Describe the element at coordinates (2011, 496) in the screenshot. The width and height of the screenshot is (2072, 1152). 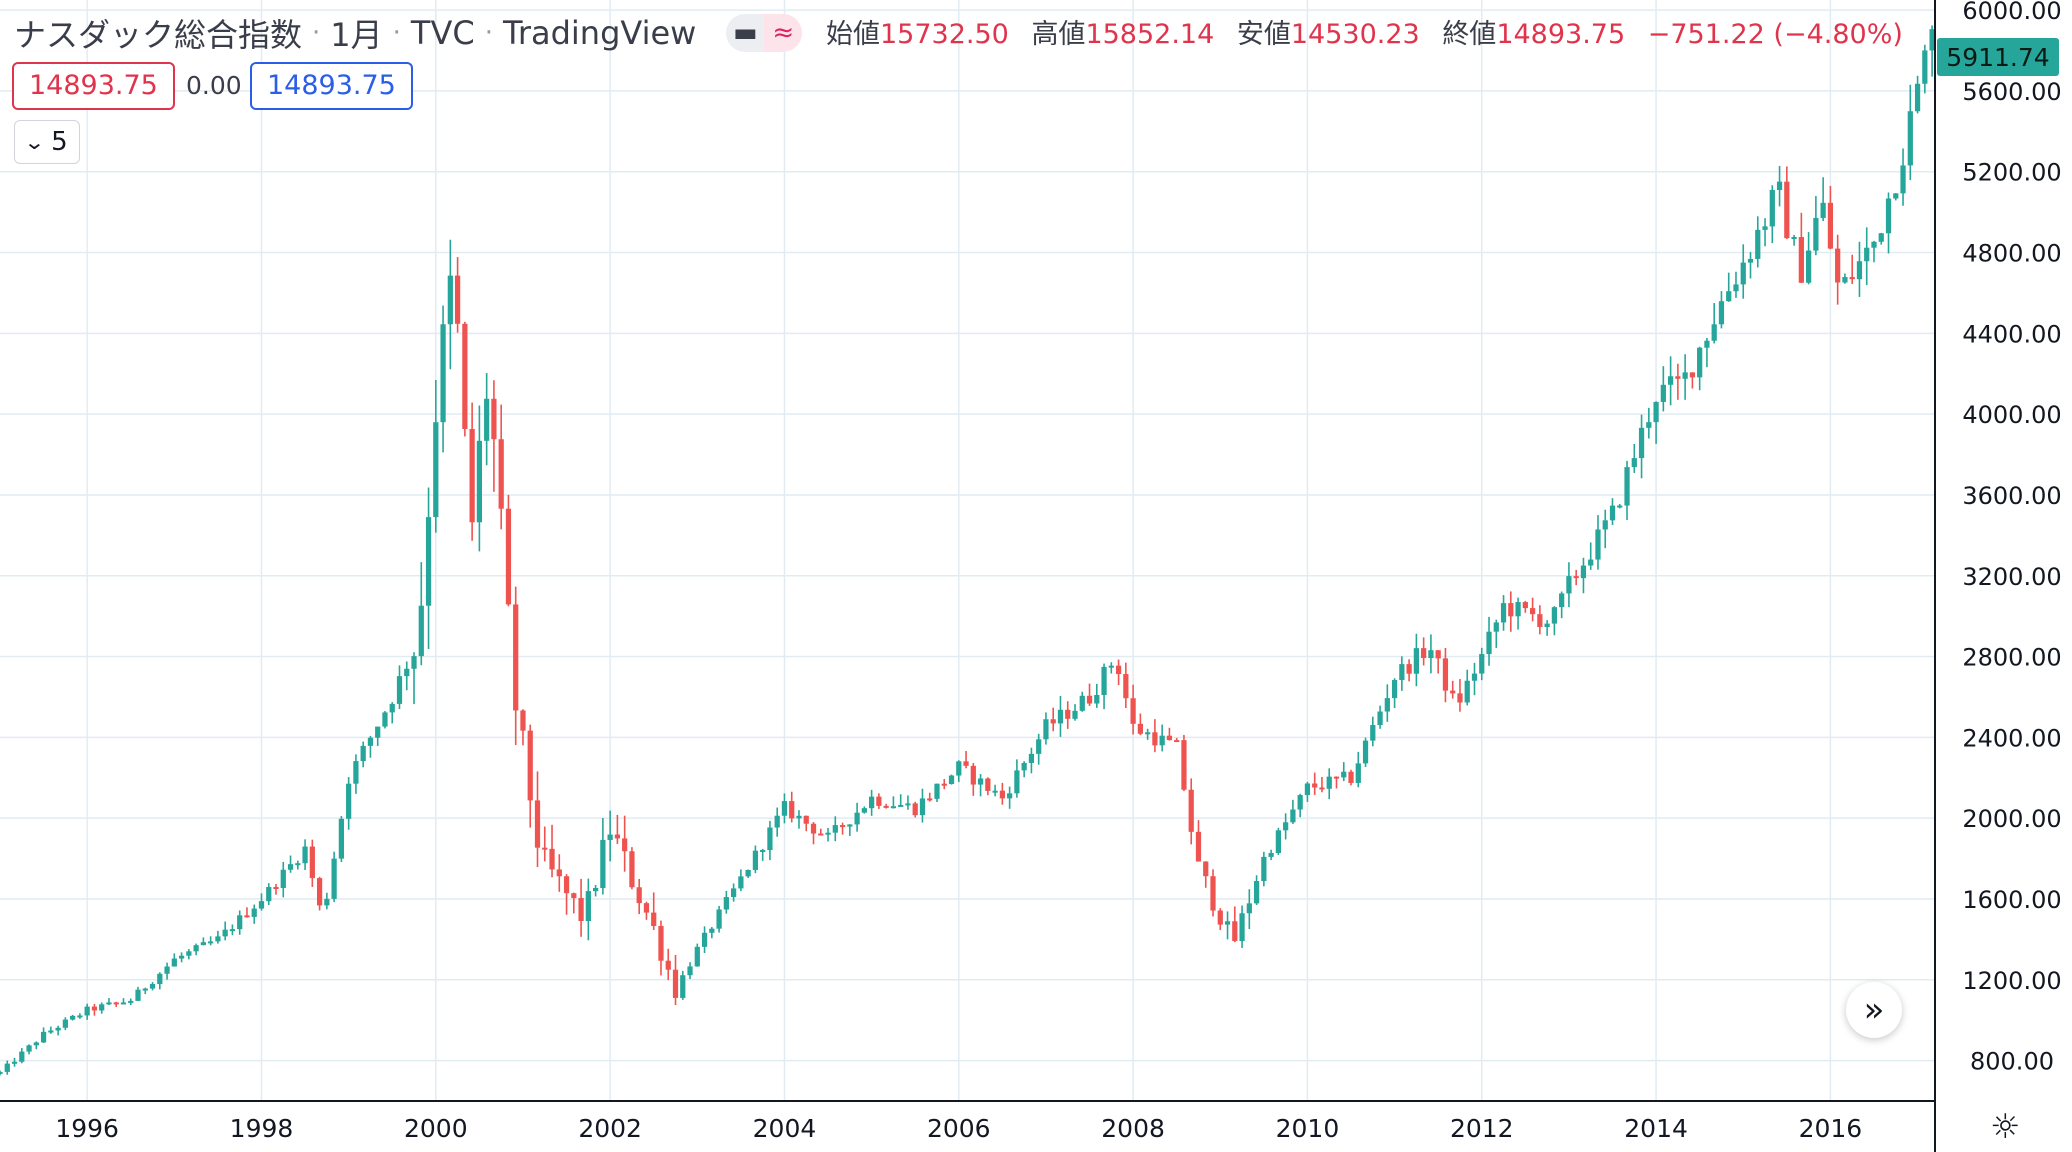
I see `price-tick-label: 3600.00` at that location.